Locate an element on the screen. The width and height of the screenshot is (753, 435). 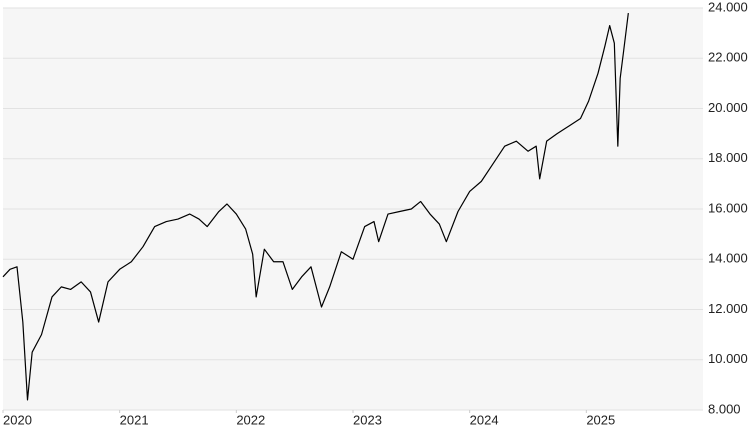
x-tick-label: 2022 is located at coordinates (250, 419).